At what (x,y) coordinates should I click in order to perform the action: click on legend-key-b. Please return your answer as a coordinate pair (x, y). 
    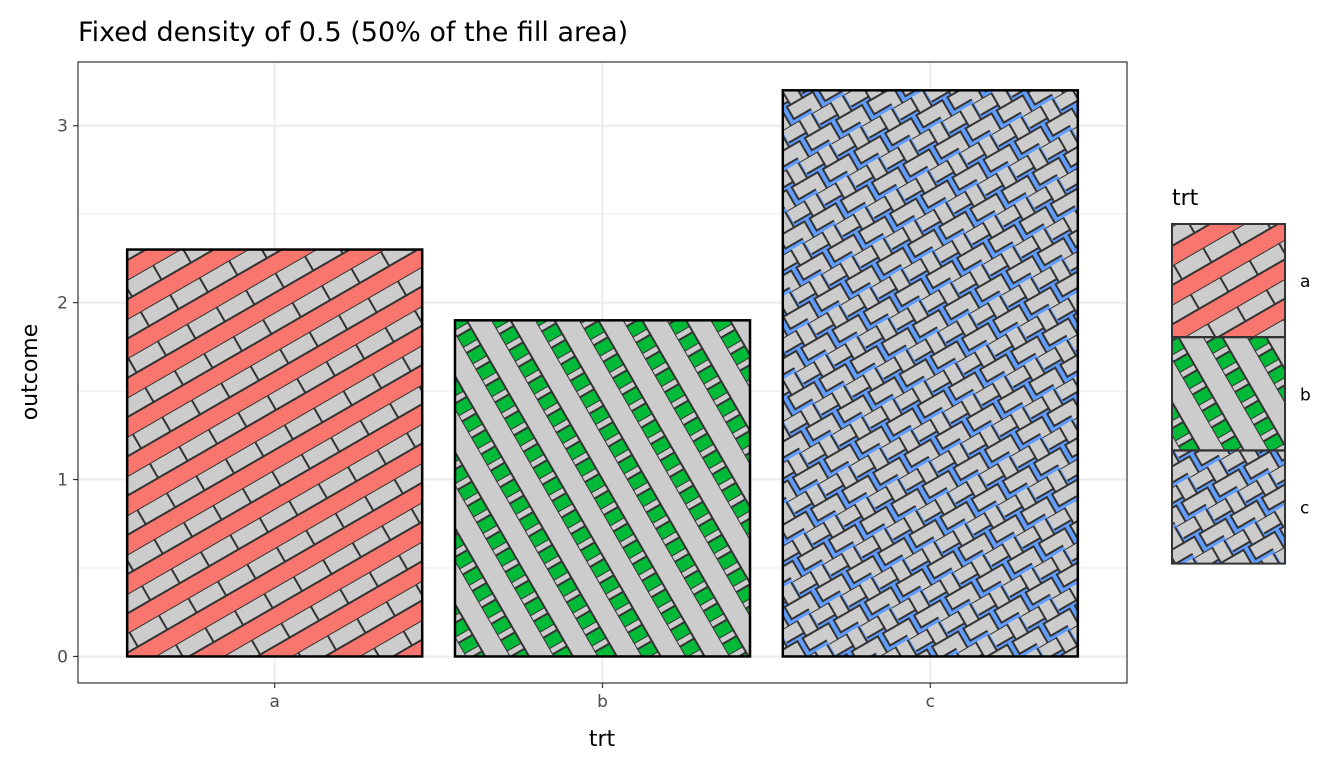
    Looking at the image, I should click on (1228, 394).